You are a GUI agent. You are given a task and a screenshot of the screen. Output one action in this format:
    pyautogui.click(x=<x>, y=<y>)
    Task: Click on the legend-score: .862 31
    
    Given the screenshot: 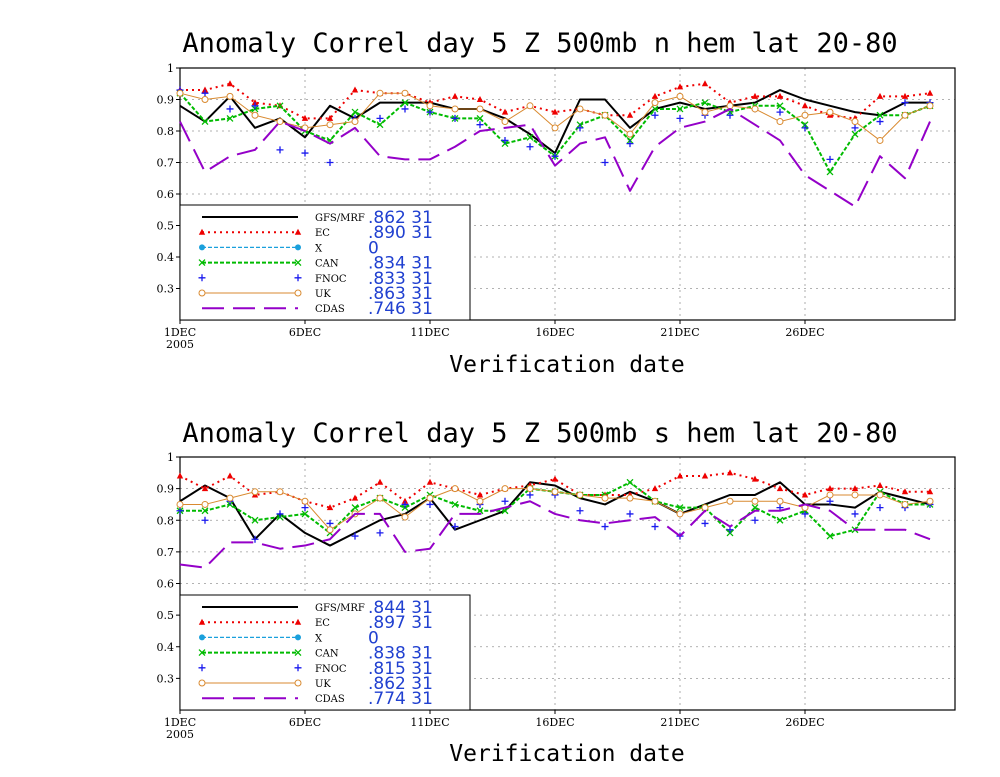 What is the action you would take?
    pyautogui.click(x=400, y=218)
    